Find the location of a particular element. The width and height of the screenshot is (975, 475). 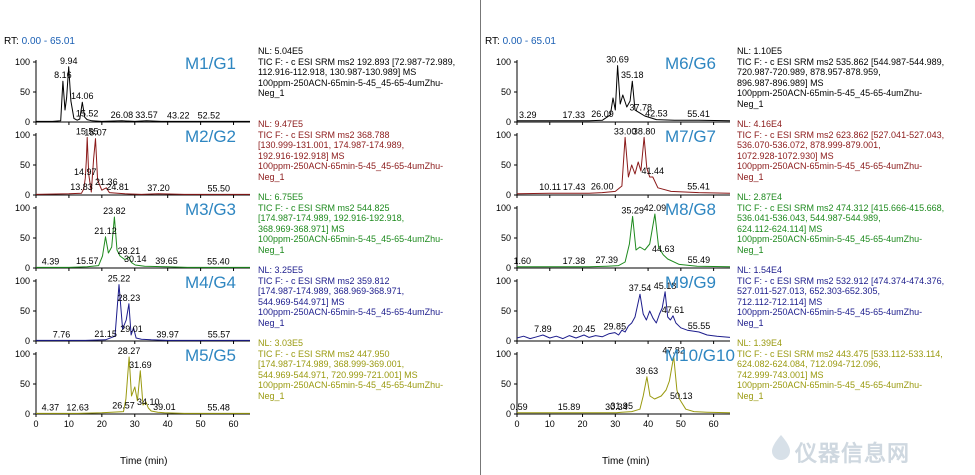

peak-label: 28.23 is located at coordinates (129, 298).